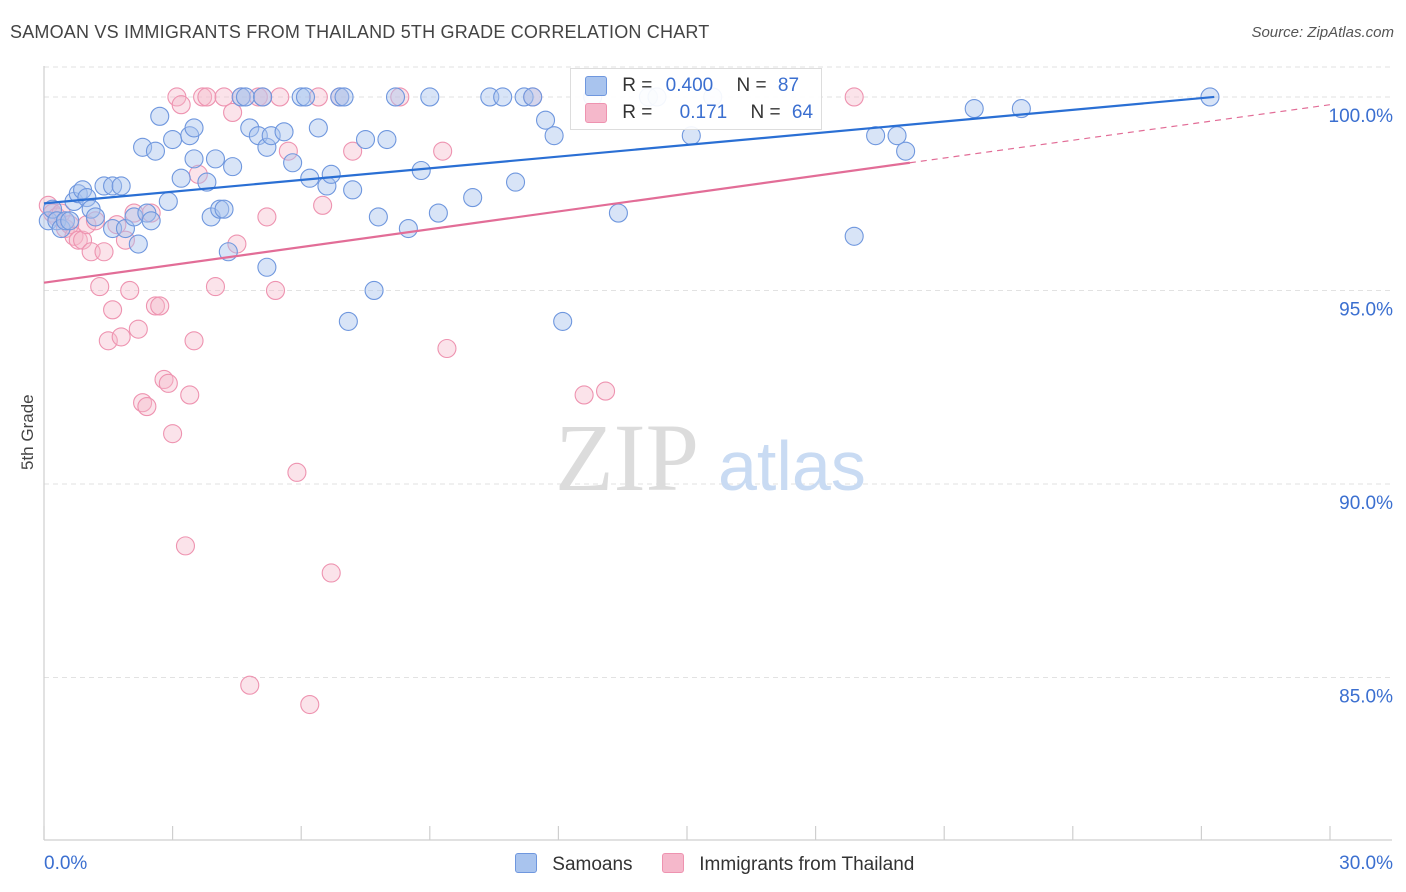 This screenshot has width=1406, height=892. I want to click on samoans-legend-label: Samoans, so click(592, 864).